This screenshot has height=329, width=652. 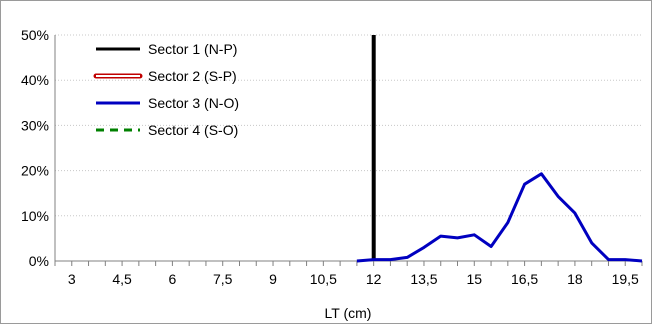 What do you see at coordinates (35, 125) in the screenshot?
I see `y-tick-label: 30%` at bounding box center [35, 125].